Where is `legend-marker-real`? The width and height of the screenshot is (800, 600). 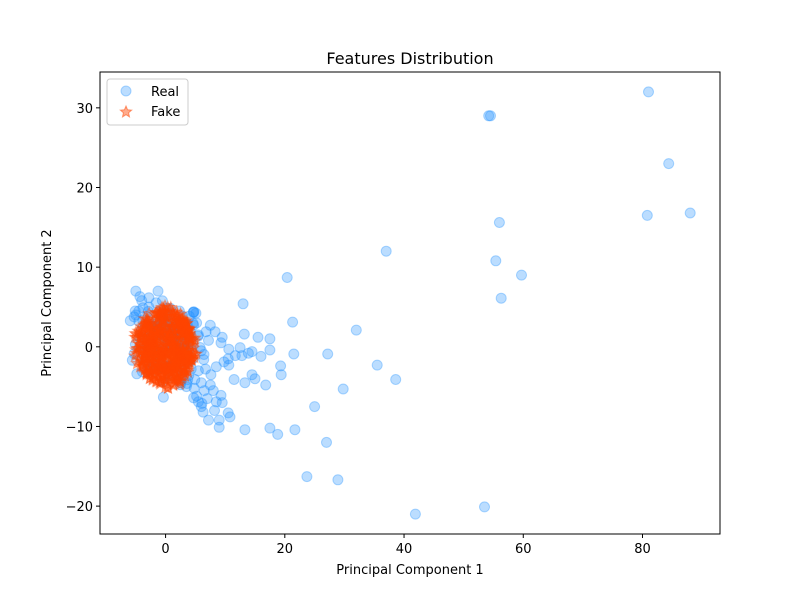 legend-marker-real is located at coordinates (126, 91).